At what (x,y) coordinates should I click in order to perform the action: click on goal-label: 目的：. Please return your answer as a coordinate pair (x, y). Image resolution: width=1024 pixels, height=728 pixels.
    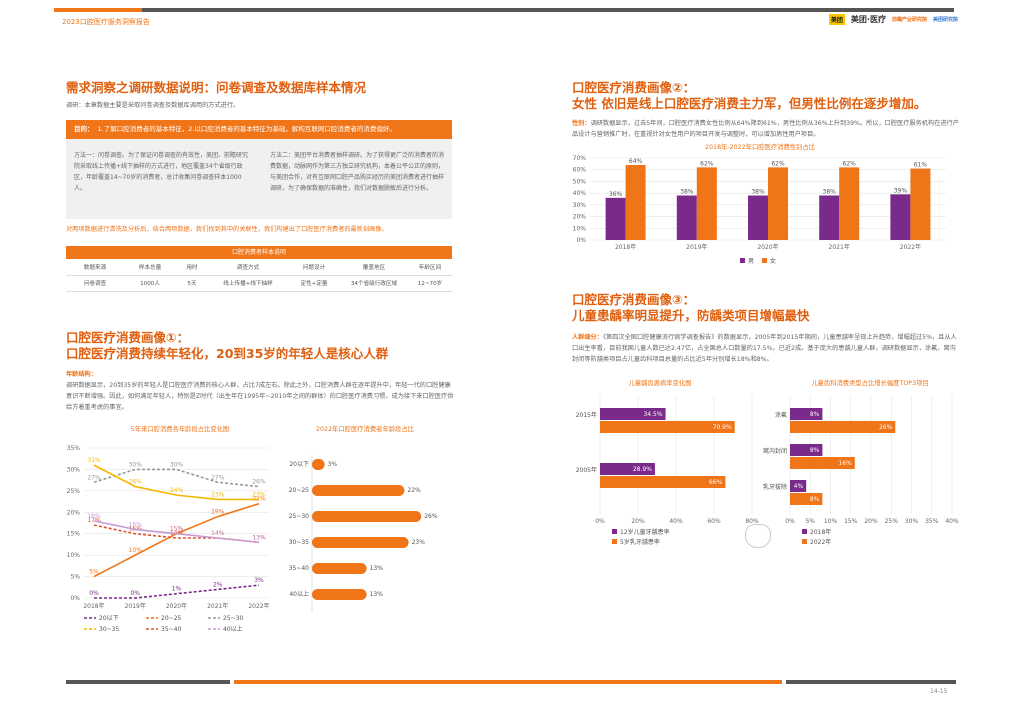
    Looking at the image, I should click on (84, 129).